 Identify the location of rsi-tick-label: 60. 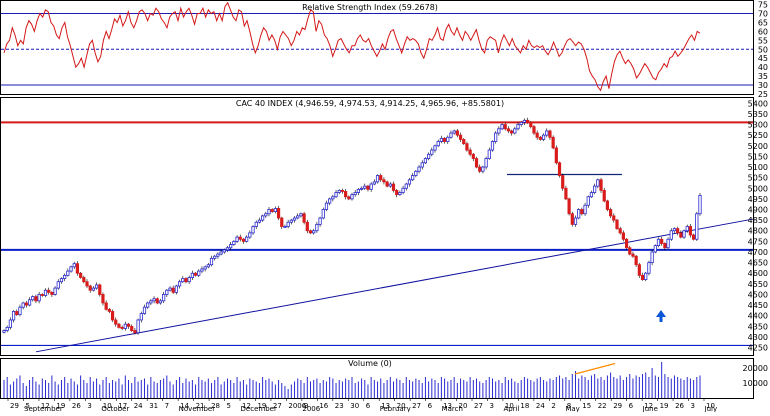
(763, 31).